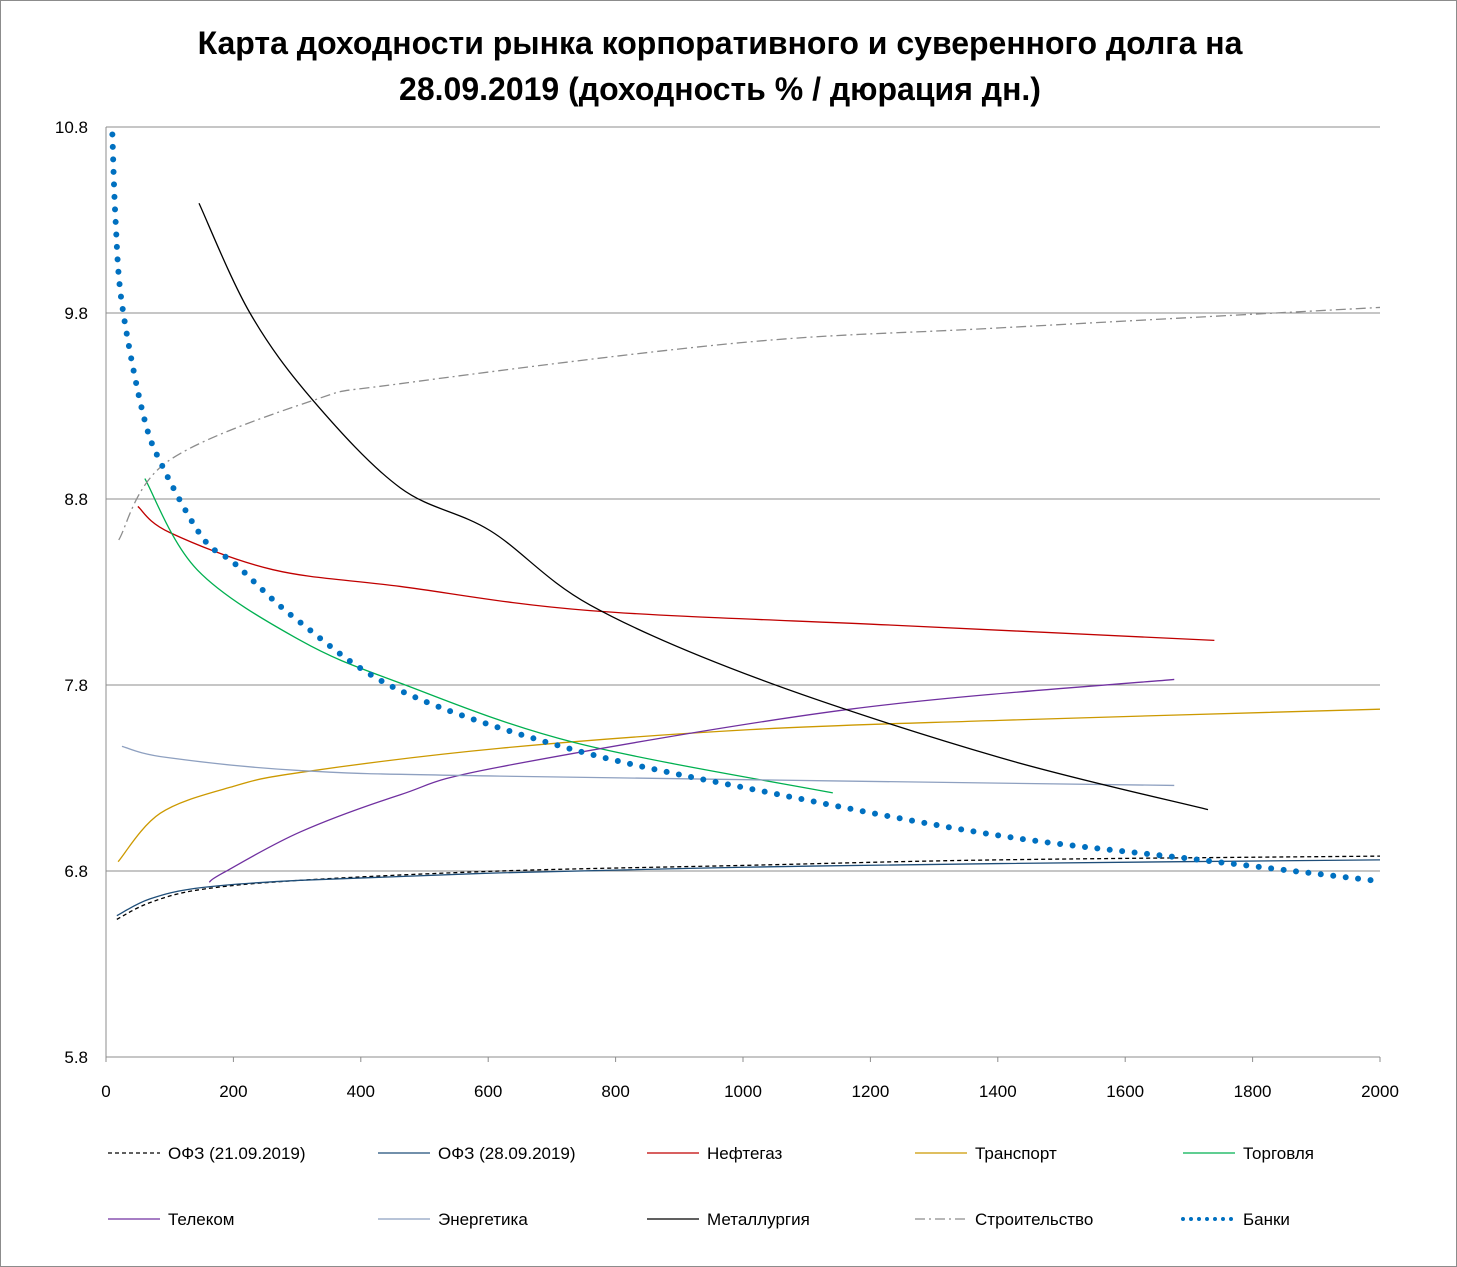 The image size is (1457, 1267). I want to click on y-tick-label: 8.8, so click(76, 499).